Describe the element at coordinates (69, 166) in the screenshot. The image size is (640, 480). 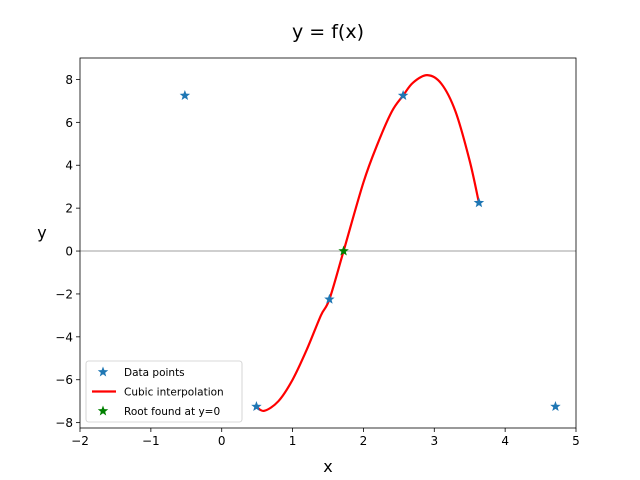
I see `y-tick-label: 4` at that location.